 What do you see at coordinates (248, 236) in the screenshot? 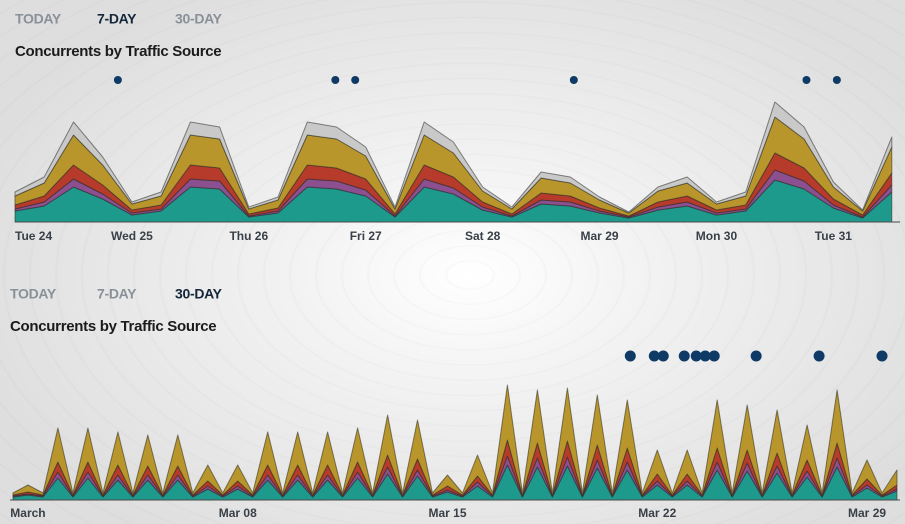
I see `x-tick-label: Thu 26` at bounding box center [248, 236].